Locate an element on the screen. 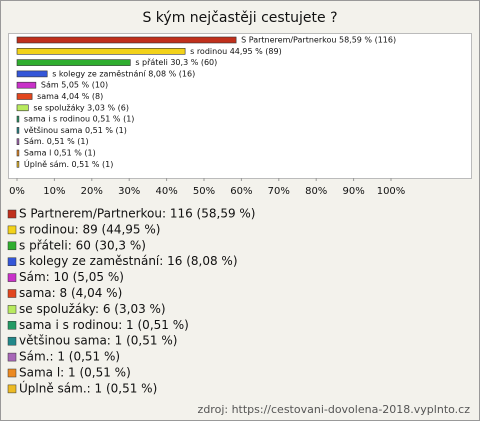  bar-label: sama i s rodinou 0,51 % (1) is located at coordinates (79, 119).